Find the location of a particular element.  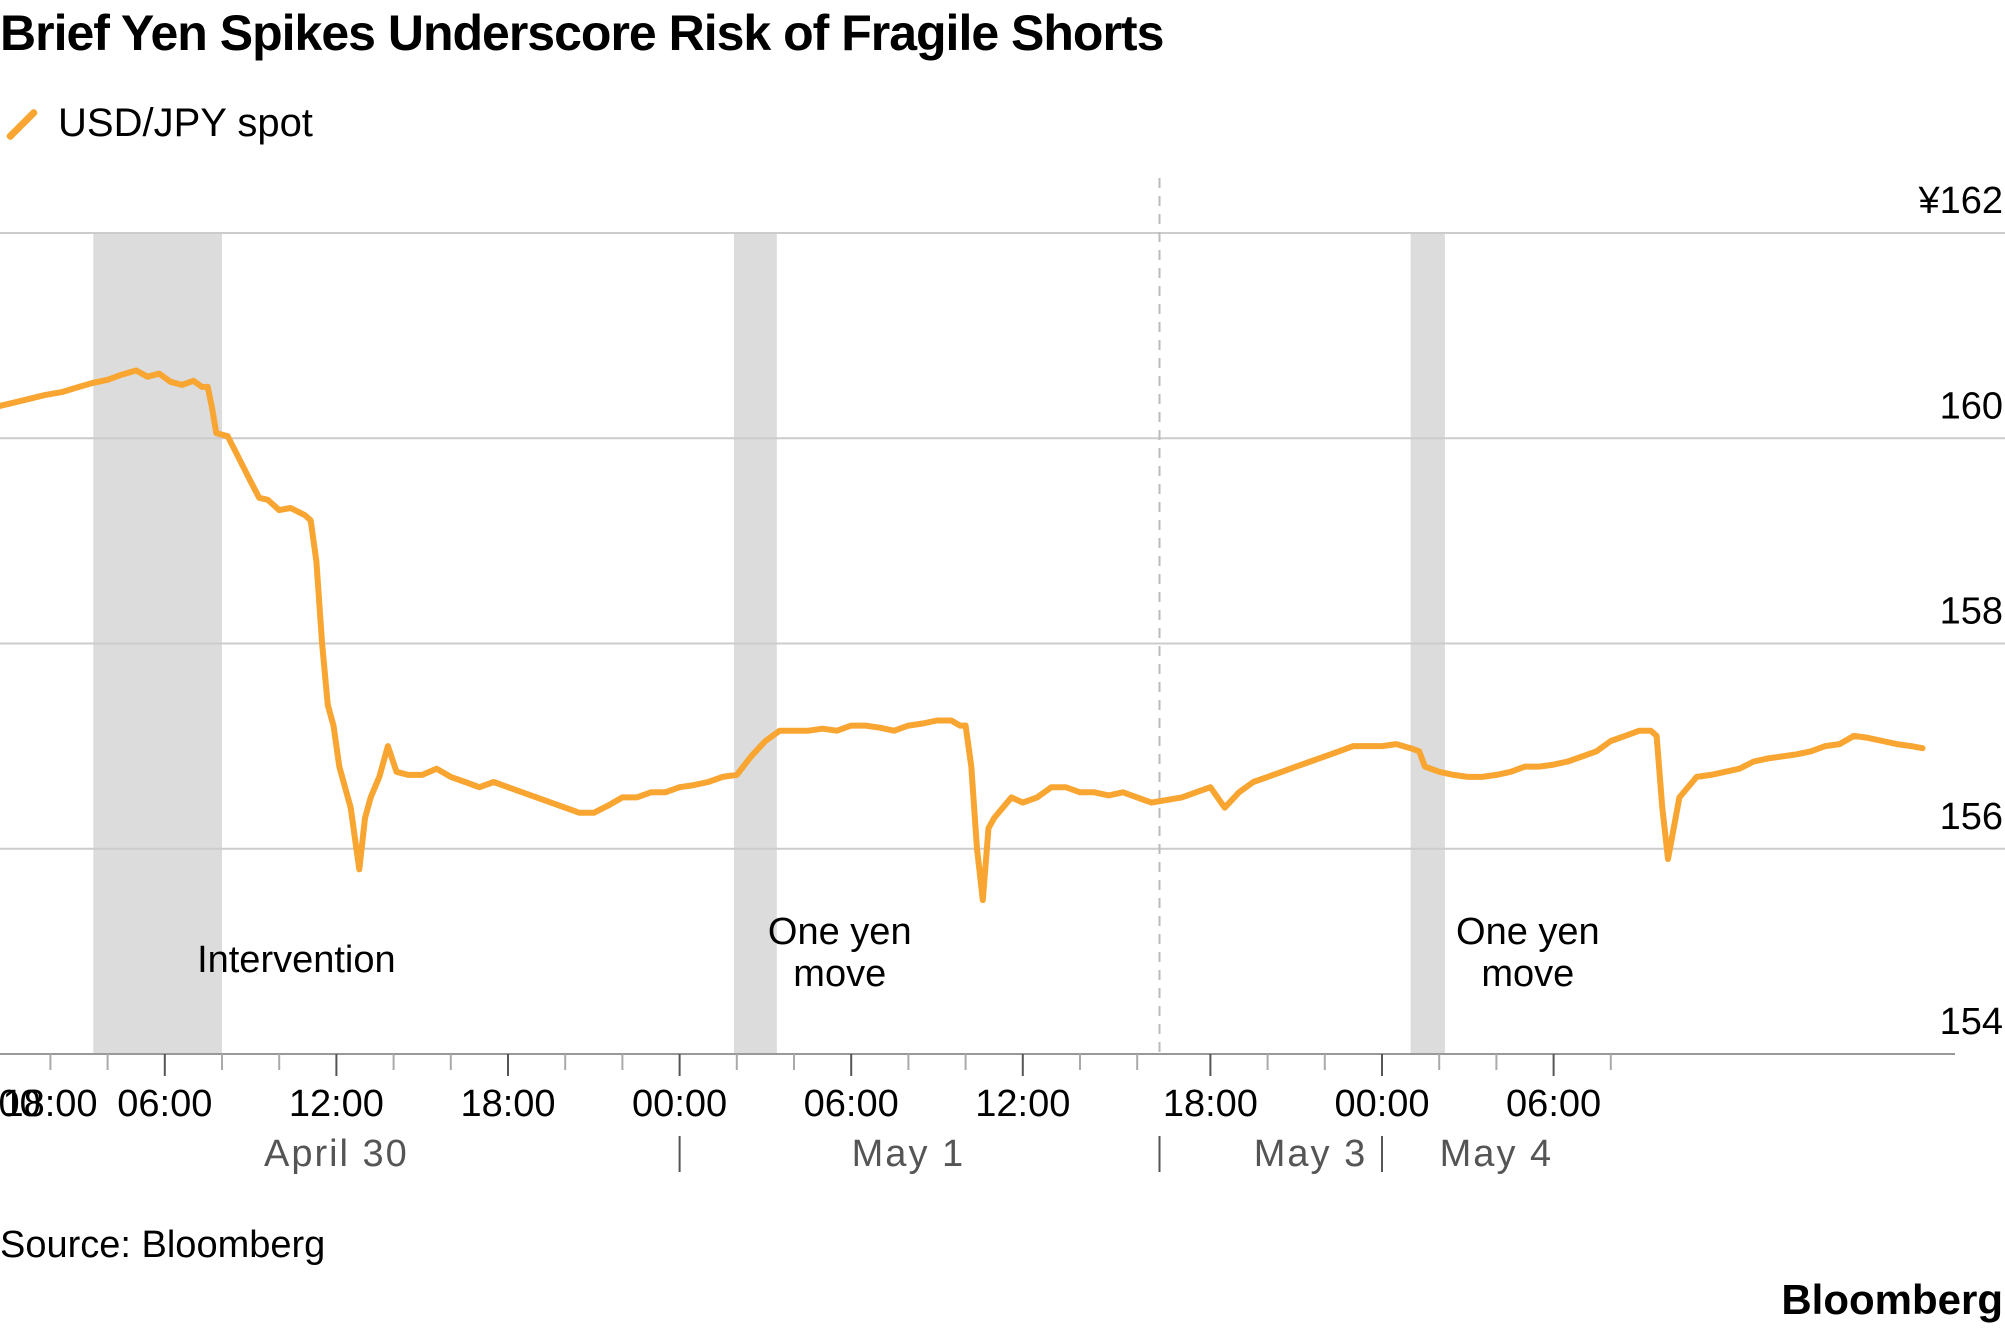

y-tick-label-162: ¥162 is located at coordinates (1960, 201).